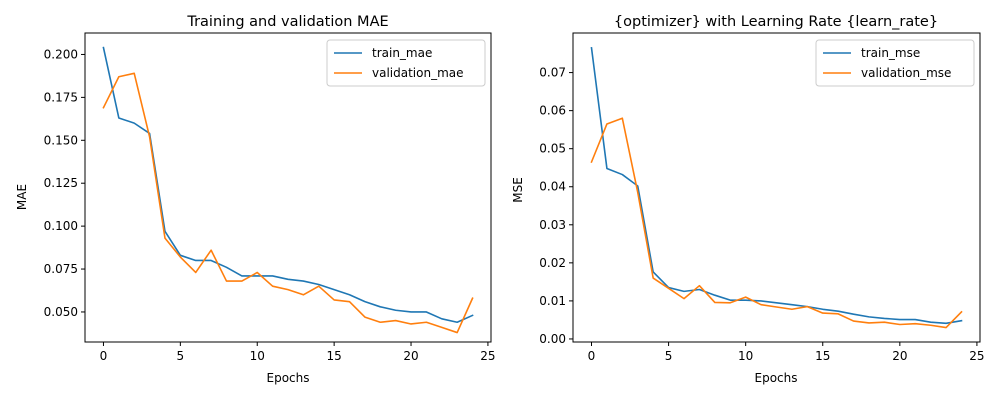 This screenshot has height=400, width=1000. What do you see at coordinates (402, 53) in the screenshot?
I see `legend-label: train_mae` at bounding box center [402, 53].